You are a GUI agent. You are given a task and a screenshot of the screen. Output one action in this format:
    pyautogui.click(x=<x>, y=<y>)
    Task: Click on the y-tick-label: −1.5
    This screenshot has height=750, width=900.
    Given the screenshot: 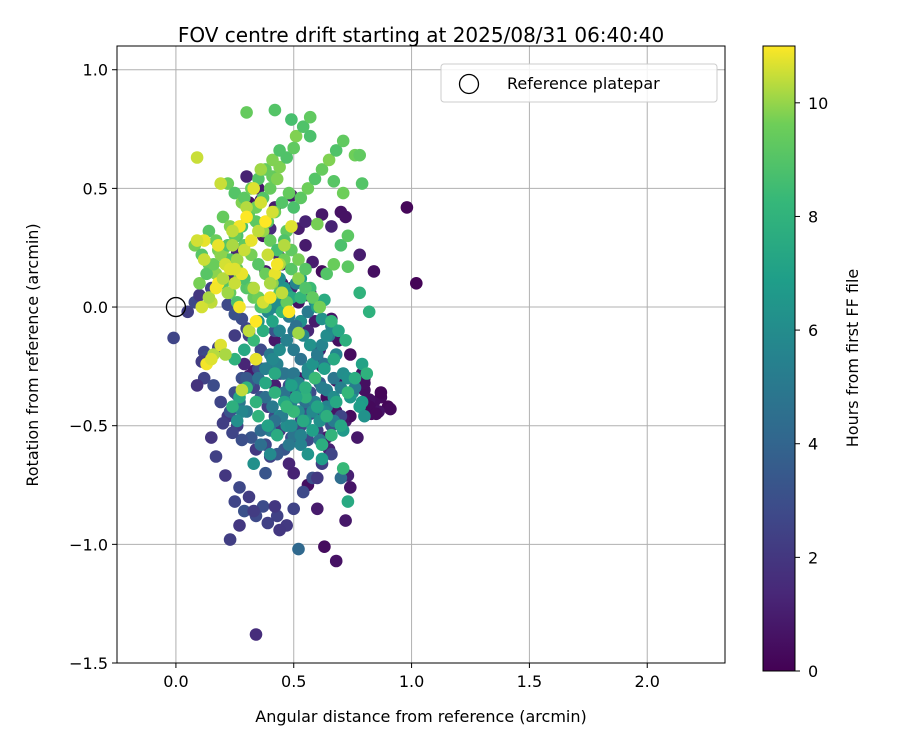 What is the action you would take?
    pyautogui.click(x=88, y=663)
    